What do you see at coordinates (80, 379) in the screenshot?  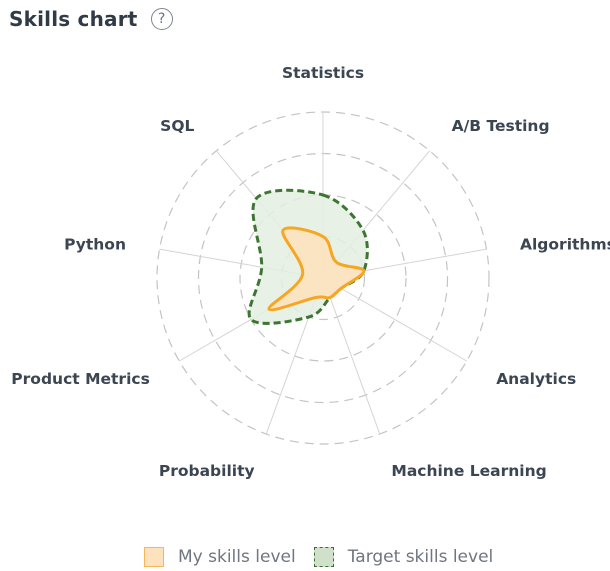 I see `axis-label-product-metrics: Product Metrics` at bounding box center [80, 379].